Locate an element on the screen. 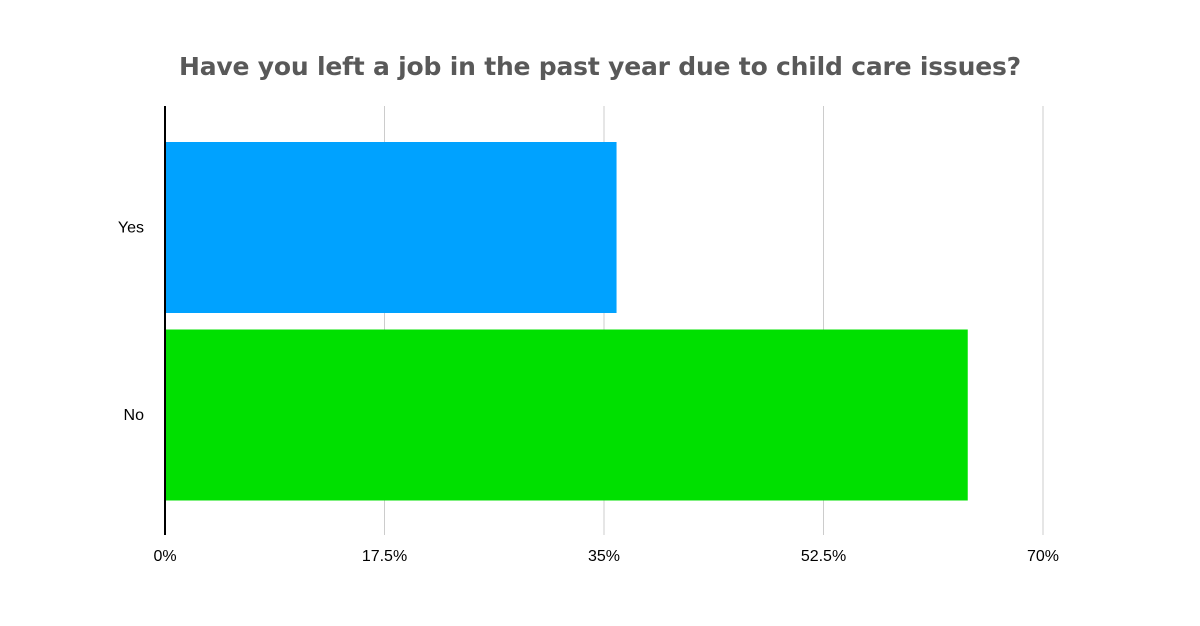 Image resolution: width=1200 pixels, height=626 pixels. x-tick-label: 70% is located at coordinates (1043, 556).